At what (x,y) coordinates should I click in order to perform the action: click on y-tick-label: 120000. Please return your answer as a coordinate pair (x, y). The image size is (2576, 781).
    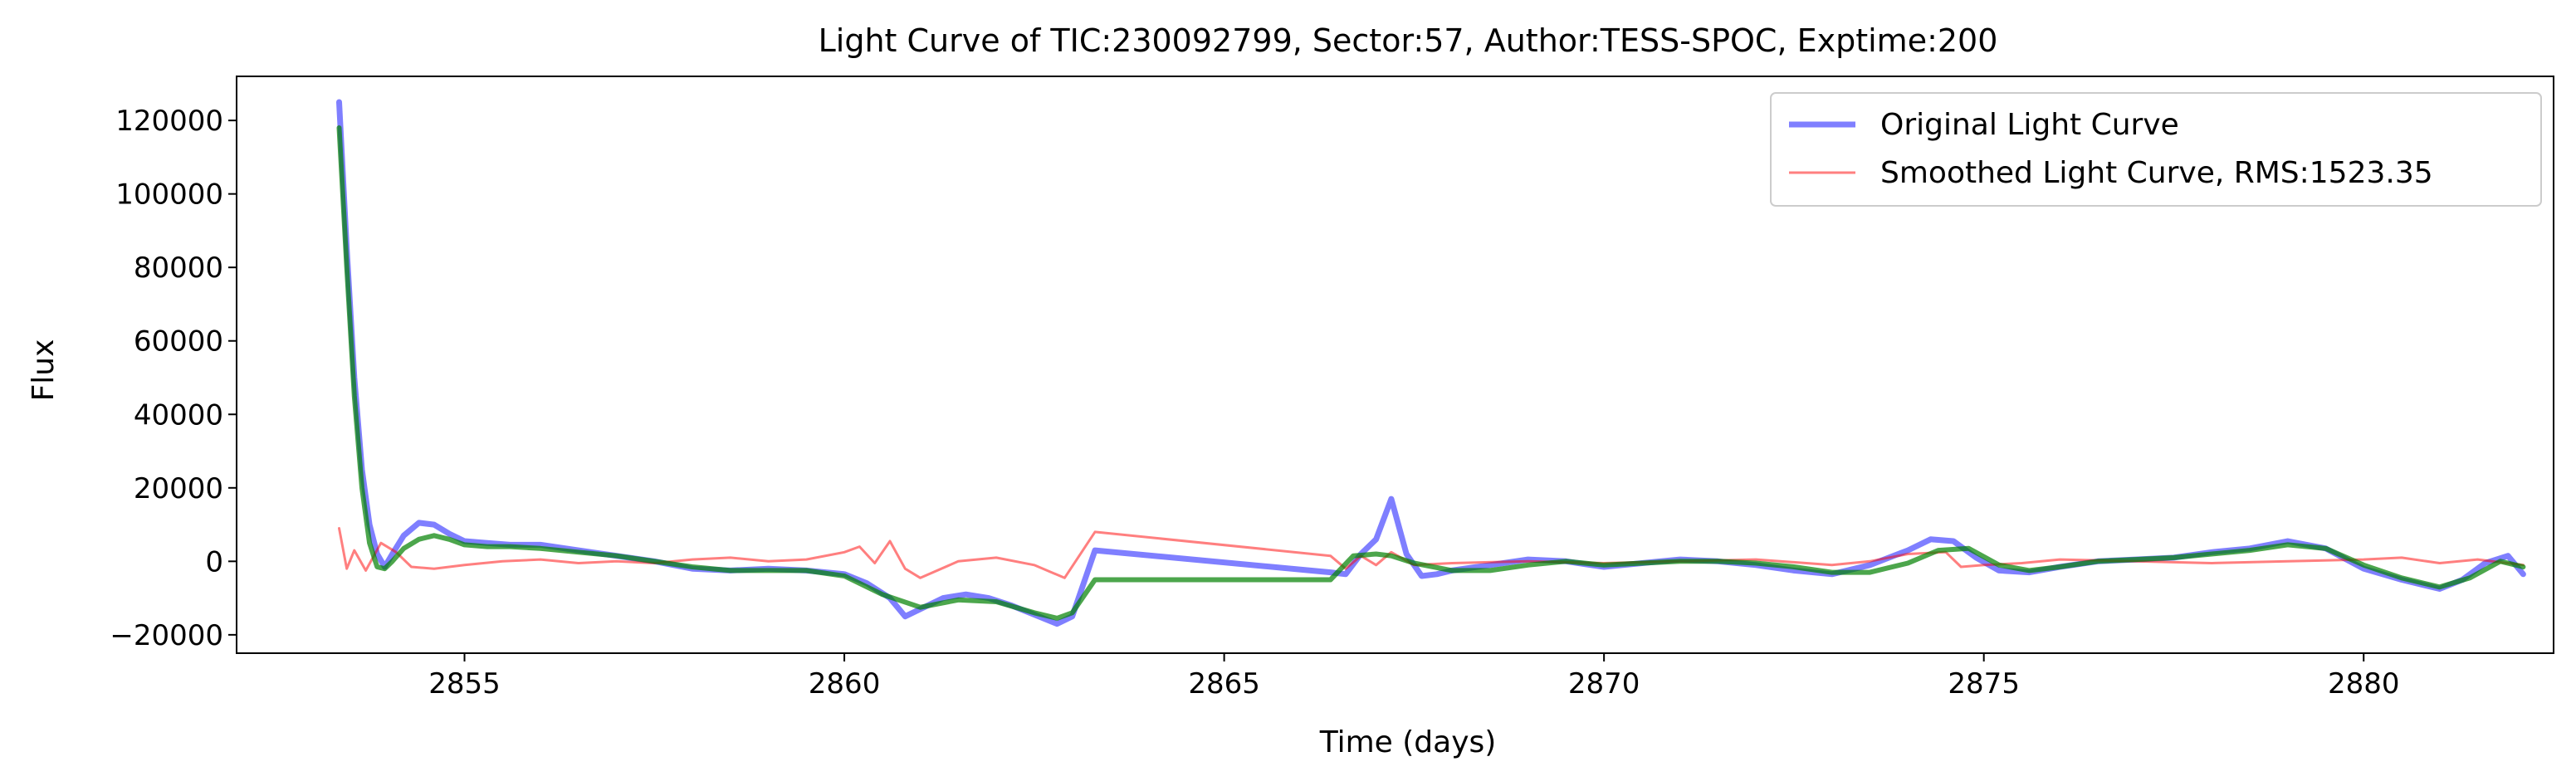
    Looking at the image, I should click on (169, 121).